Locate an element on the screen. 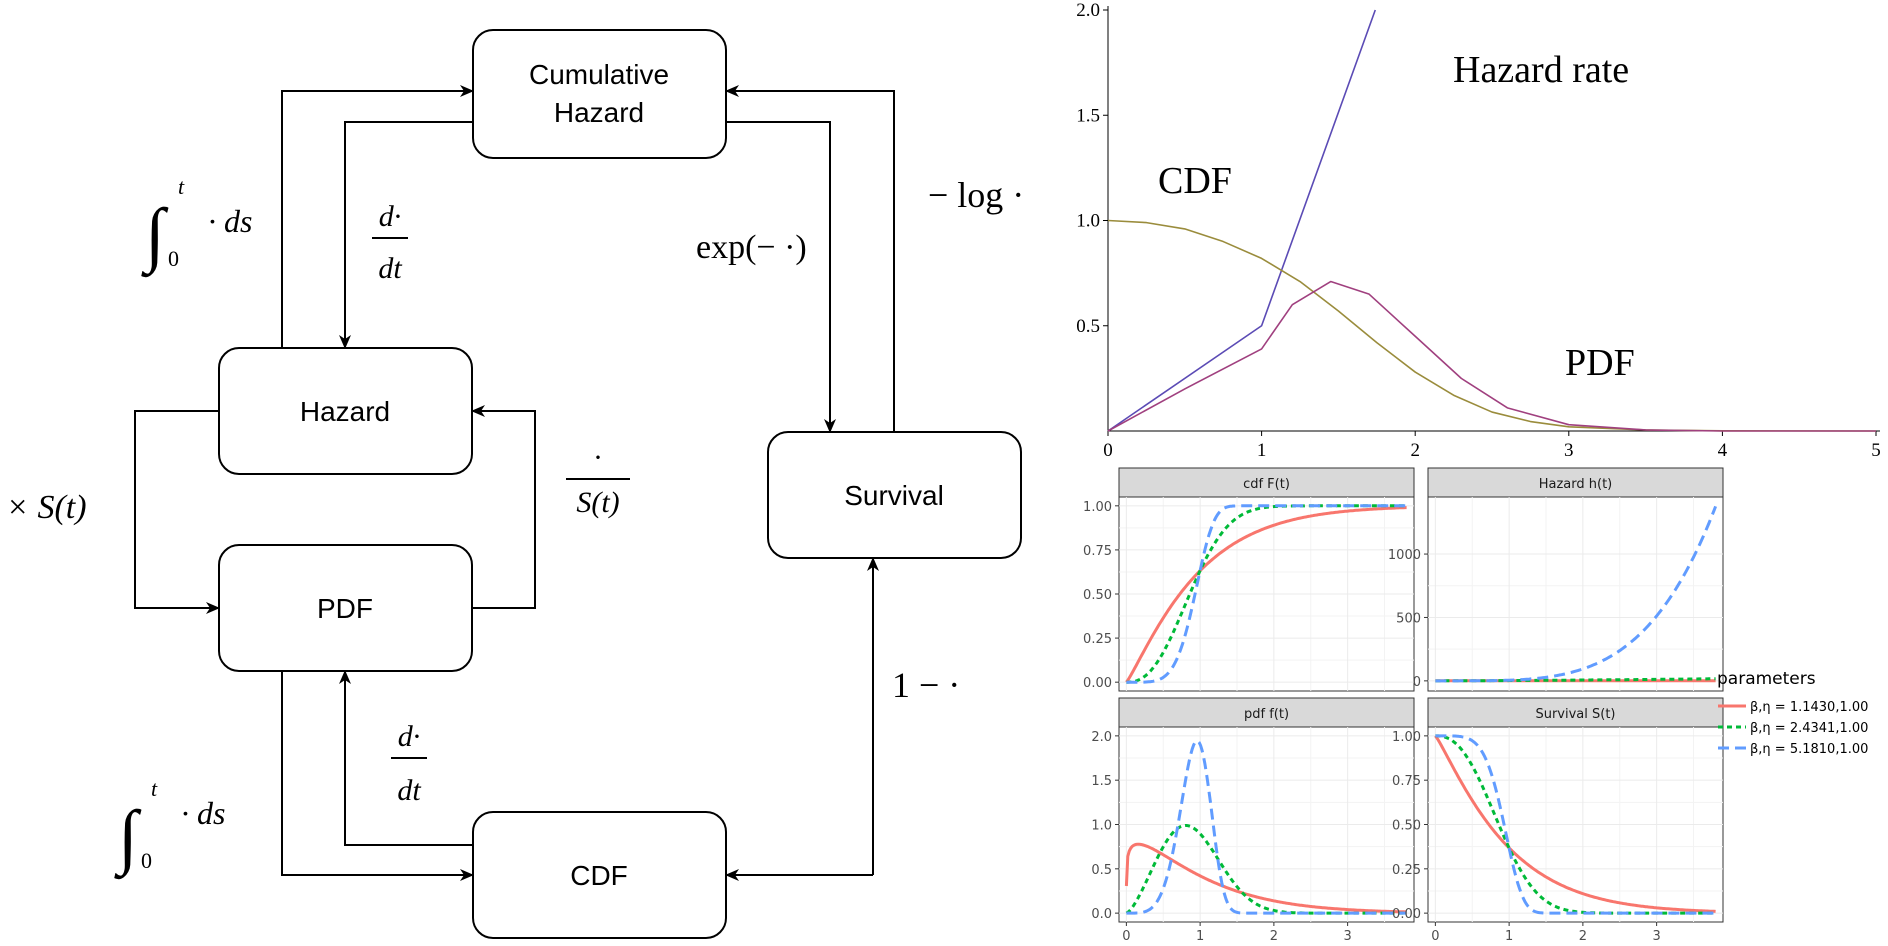  top-plot-x-tick-label: 3 is located at coordinates (1569, 450).